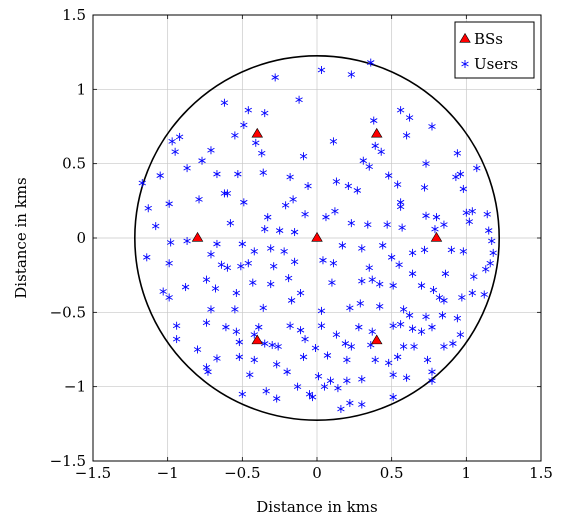  Describe the element at coordinates (81, 89) in the screenshot. I see `y-tick-label: 1` at that location.